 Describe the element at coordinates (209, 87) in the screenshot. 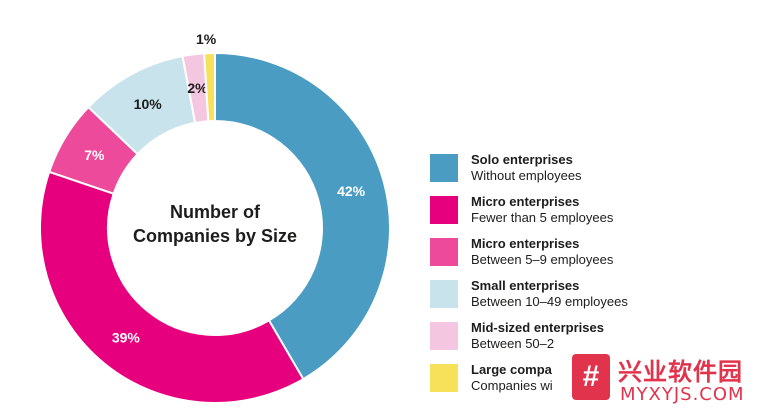

I see `donut-slice-large` at that location.